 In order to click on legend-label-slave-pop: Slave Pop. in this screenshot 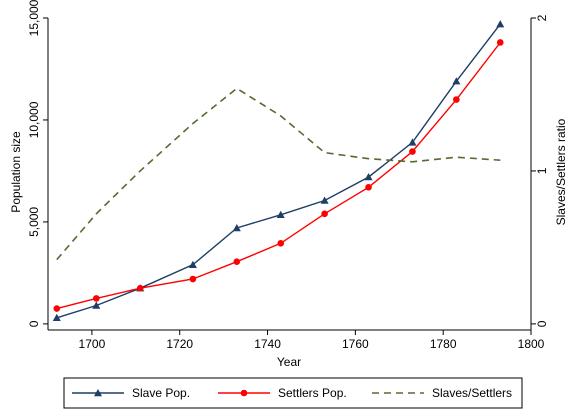, I will do `click(161, 393)`.